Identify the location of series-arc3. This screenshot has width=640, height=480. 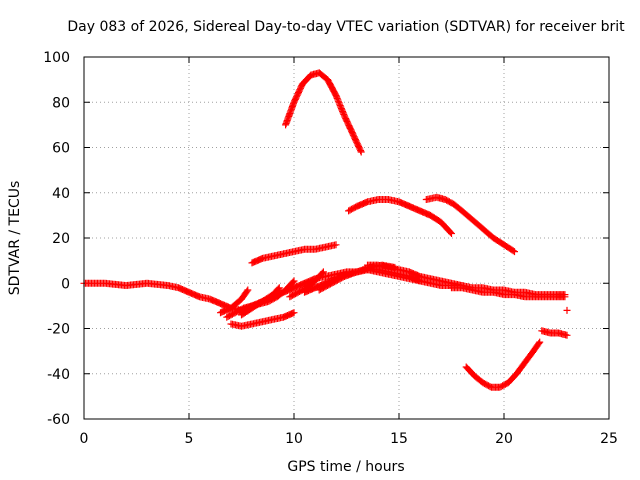
(400, 216).